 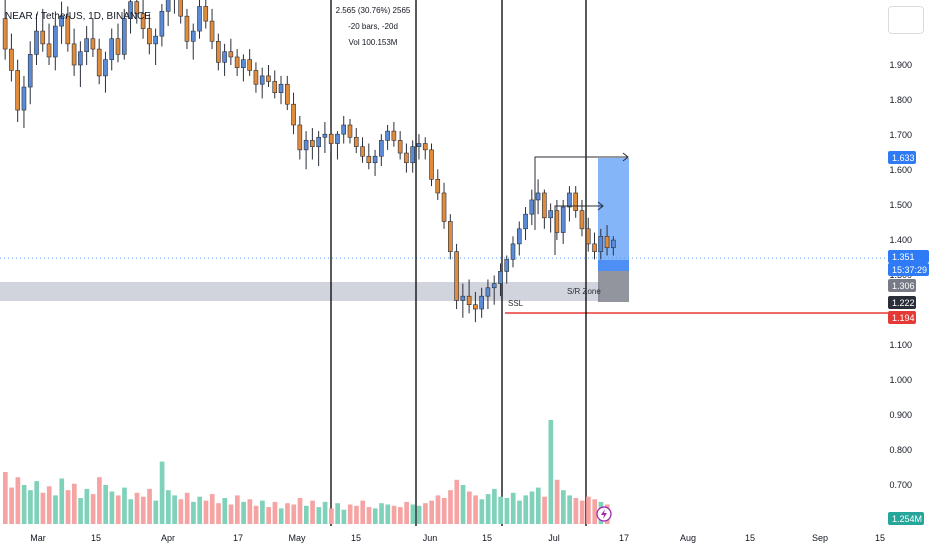 I want to click on arrow-drawings, so click(x=581, y=203).